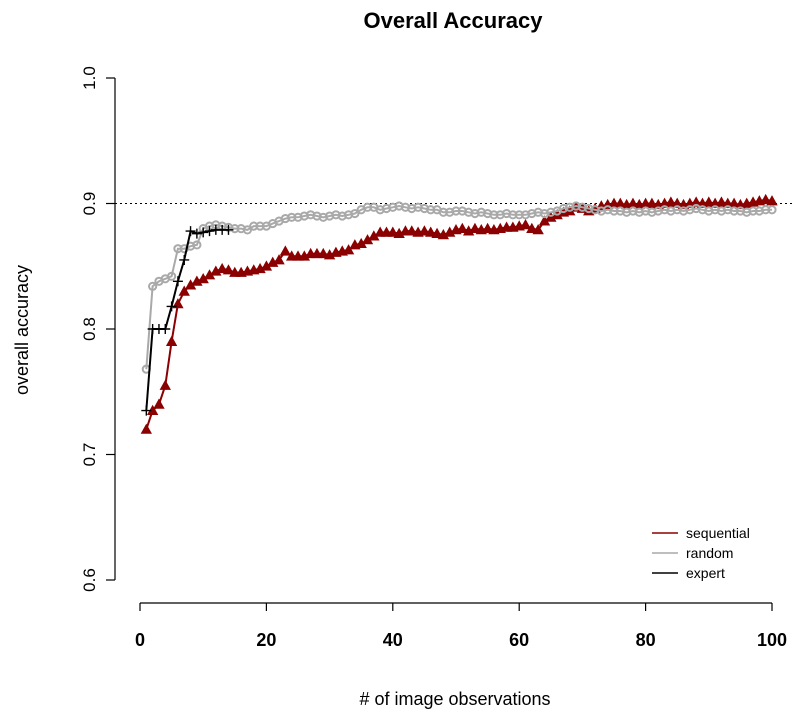  I want to click on series-expert, so click(187, 320).